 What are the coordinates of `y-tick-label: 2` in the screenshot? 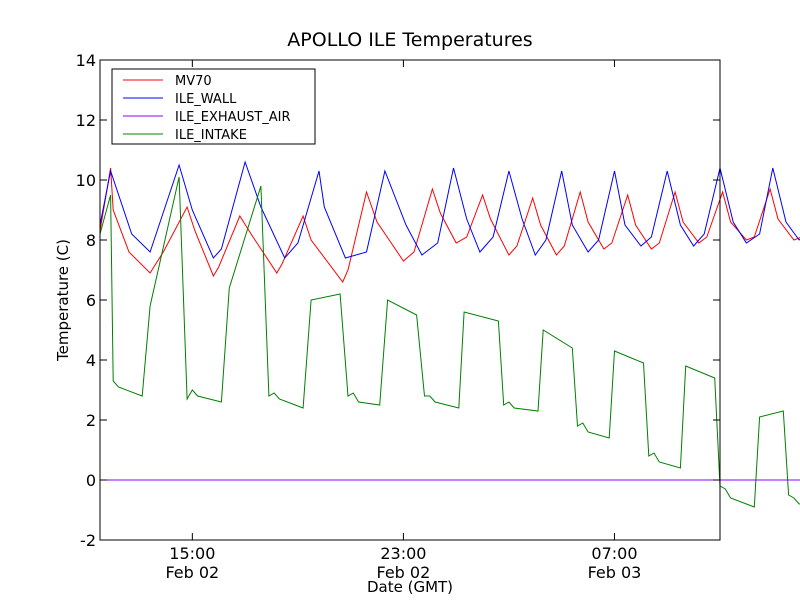 It's located at (91, 420).